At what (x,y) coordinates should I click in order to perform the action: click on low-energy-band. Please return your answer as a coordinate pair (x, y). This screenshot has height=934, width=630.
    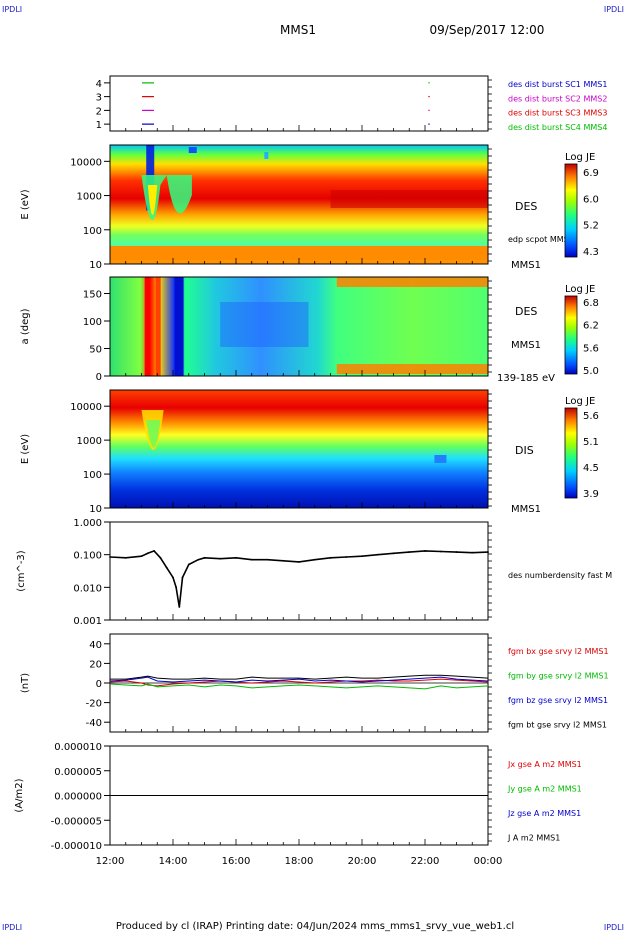
    Looking at the image, I should click on (299, 253).